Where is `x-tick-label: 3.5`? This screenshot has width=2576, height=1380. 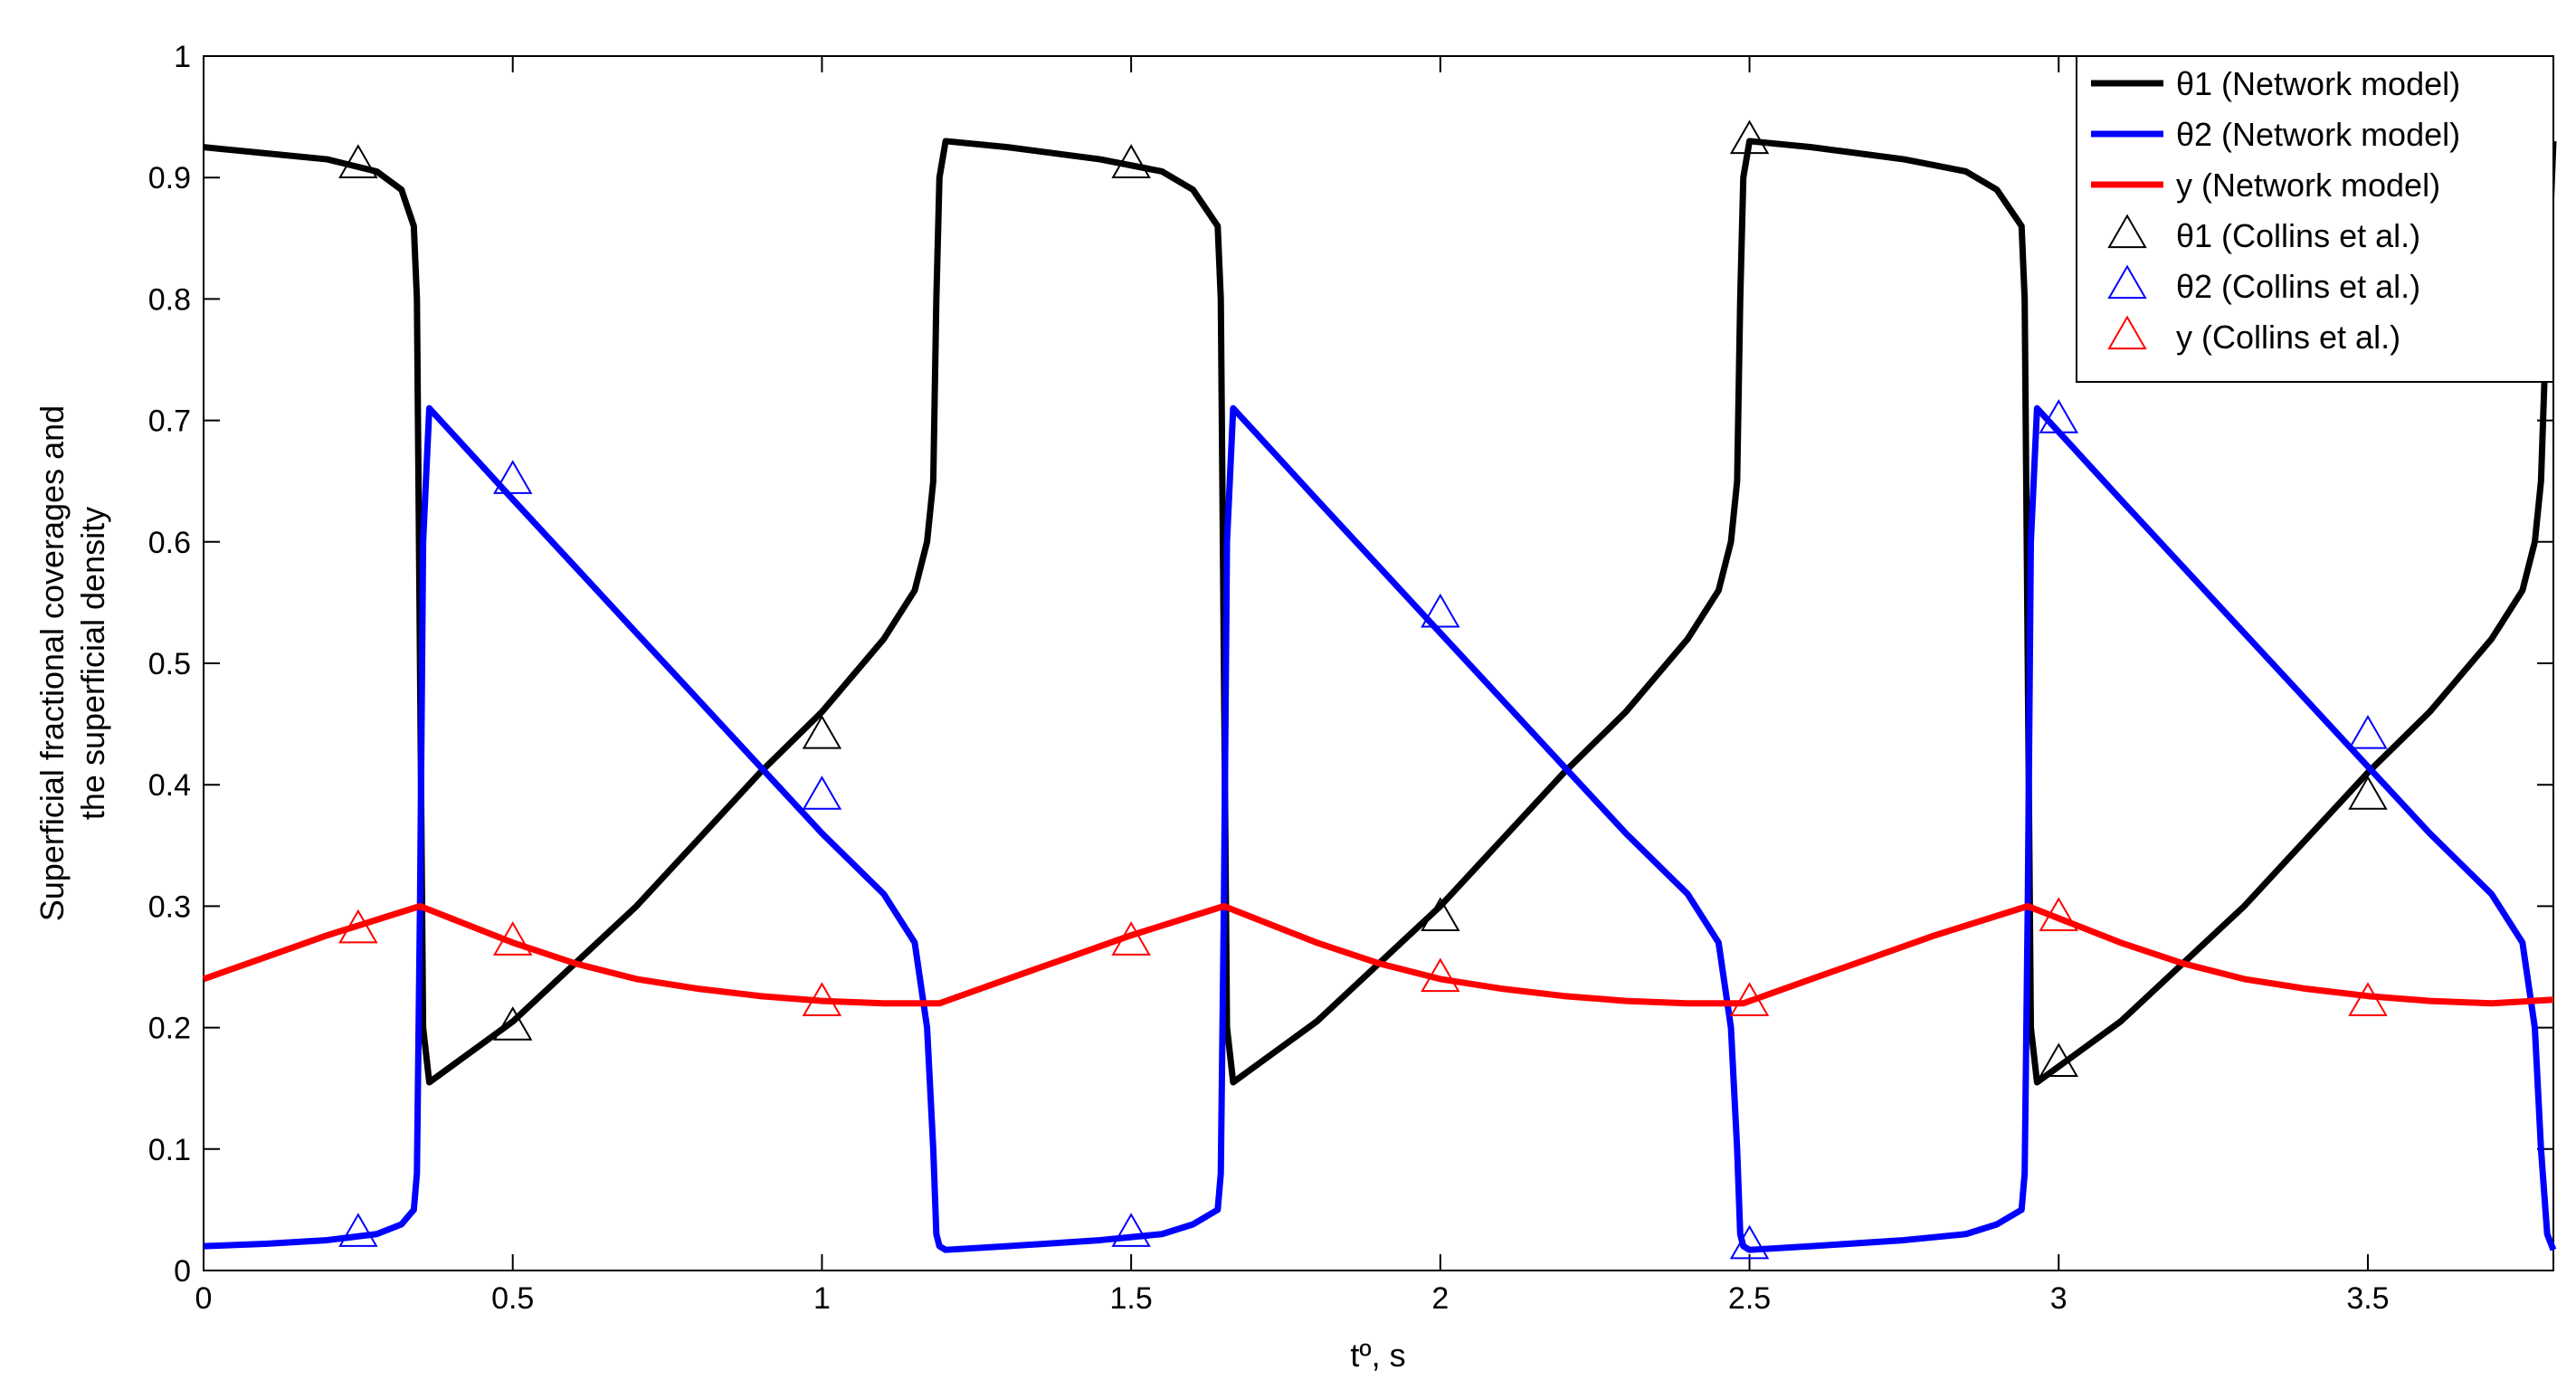 x-tick-label: 3.5 is located at coordinates (2368, 1298).